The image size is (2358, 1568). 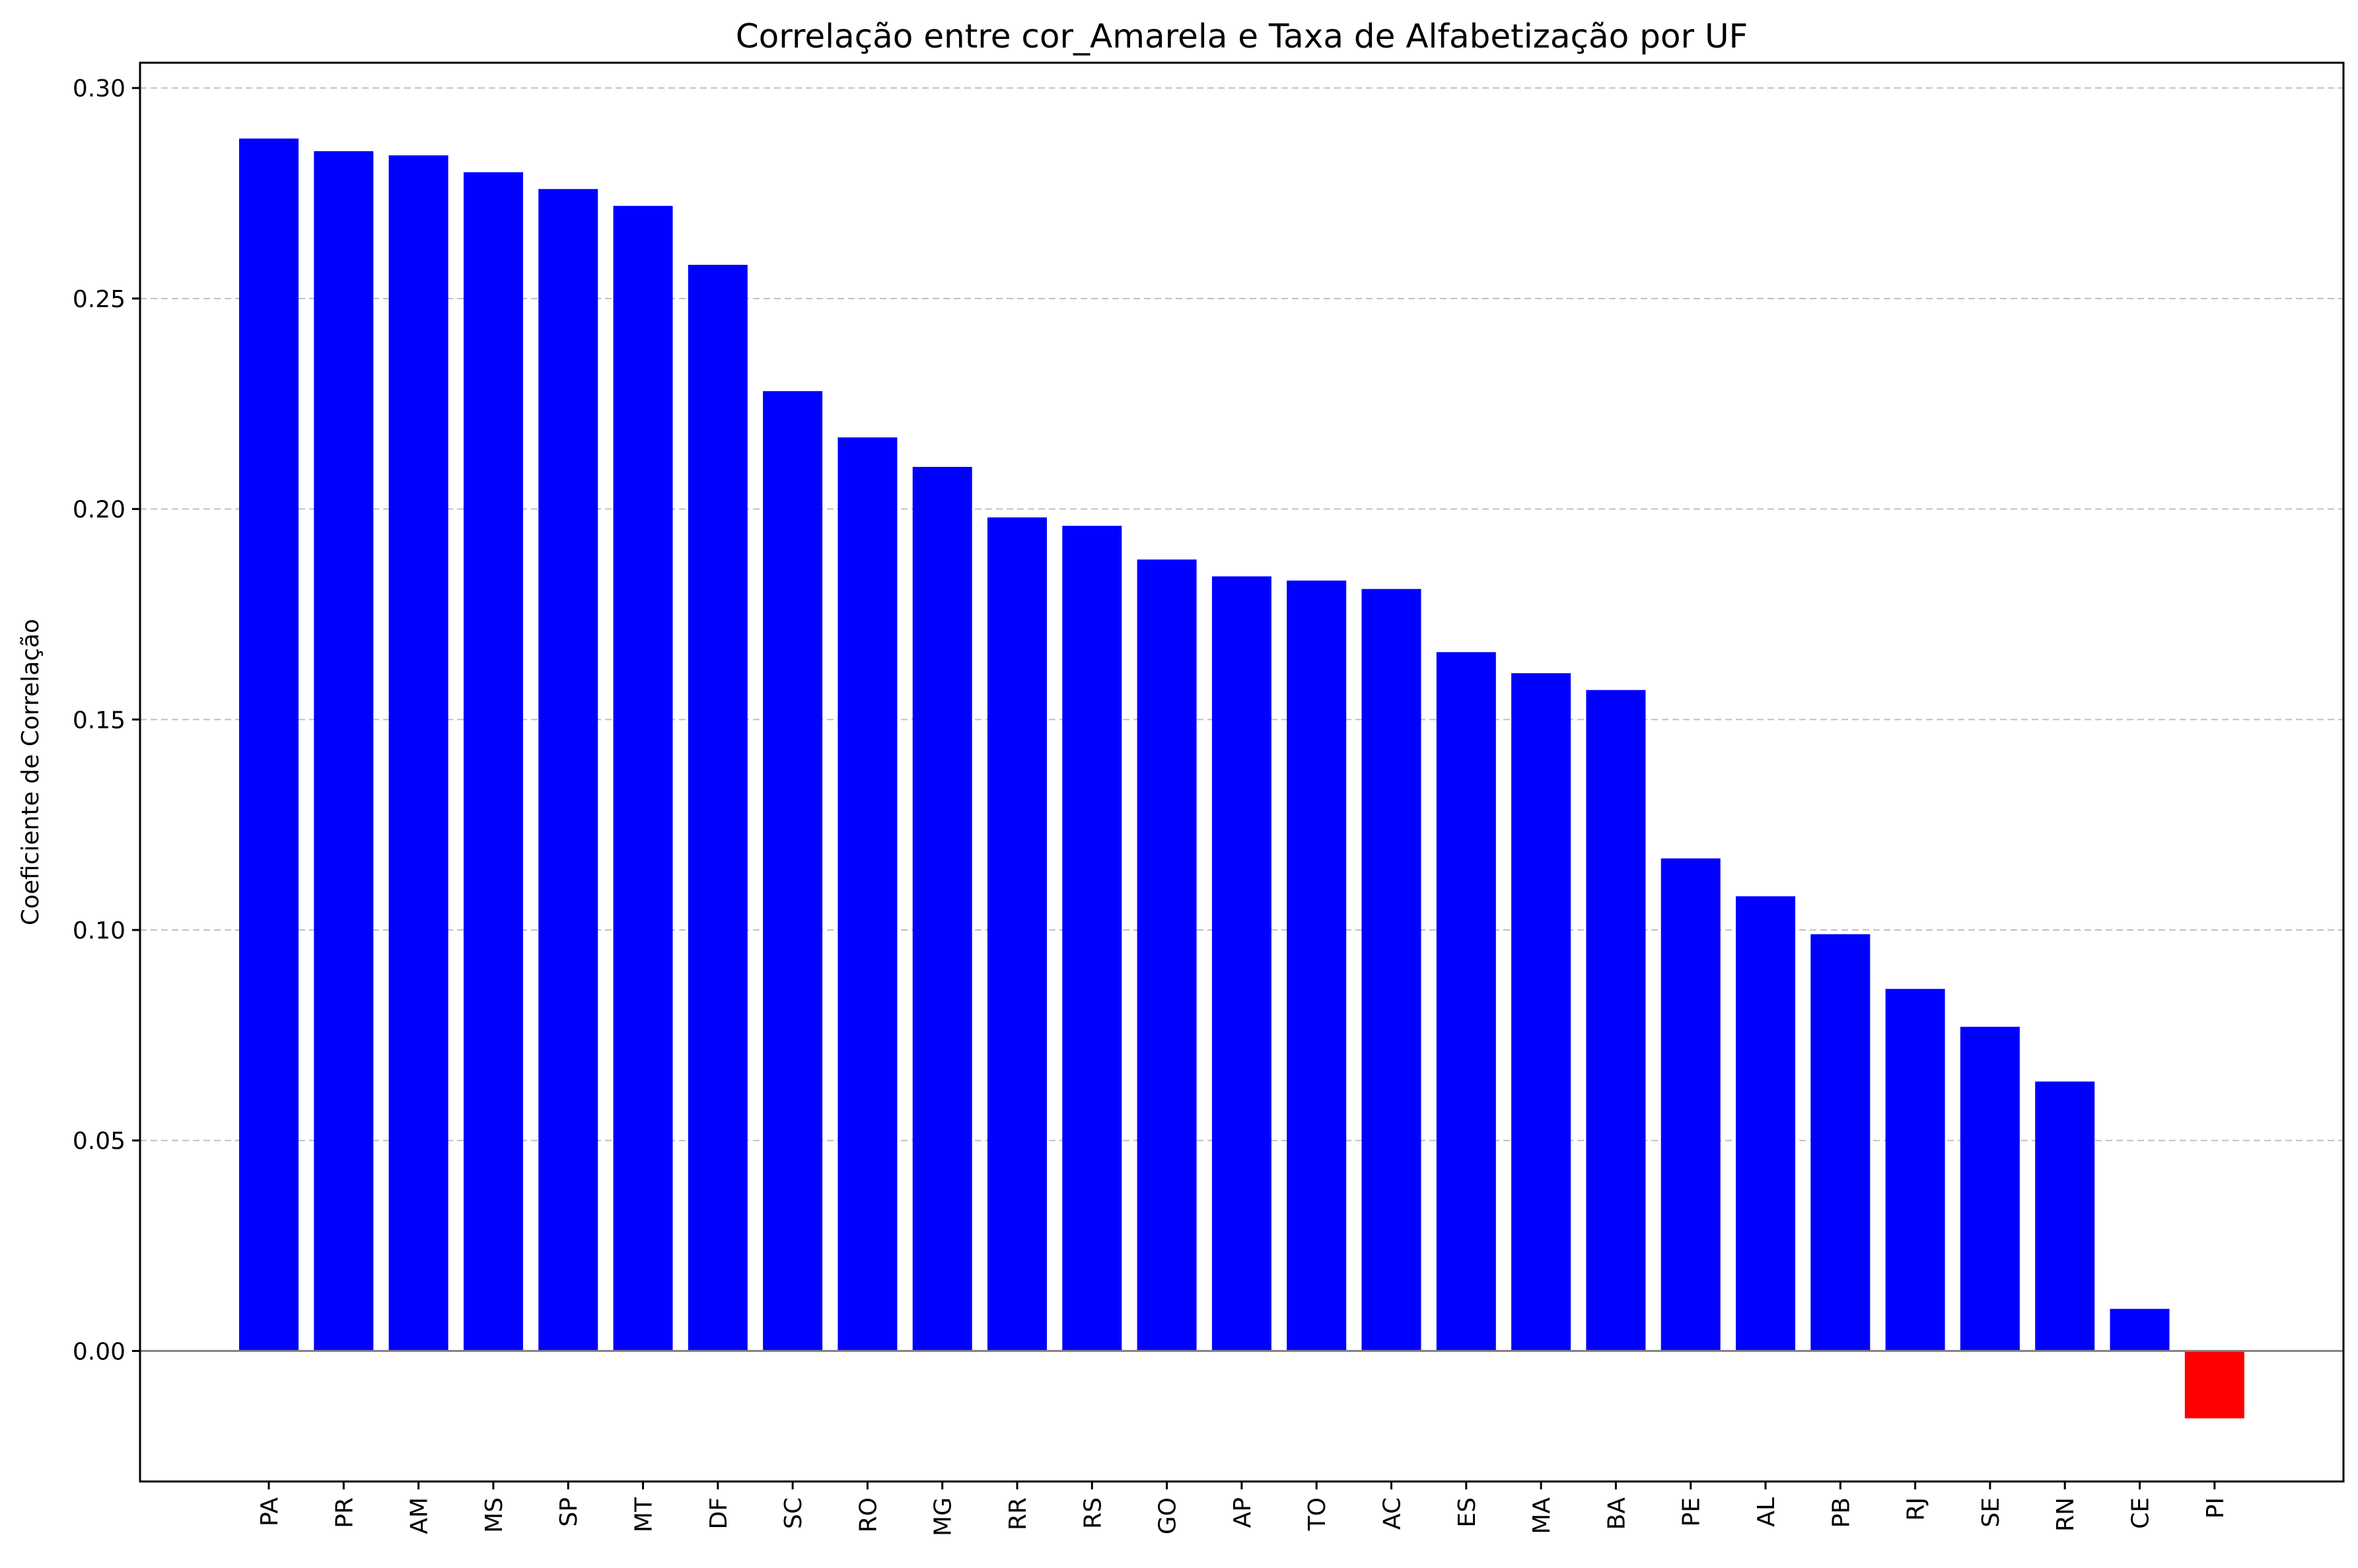 What do you see at coordinates (1167, 955) in the screenshot?
I see `bar-go` at bounding box center [1167, 955].